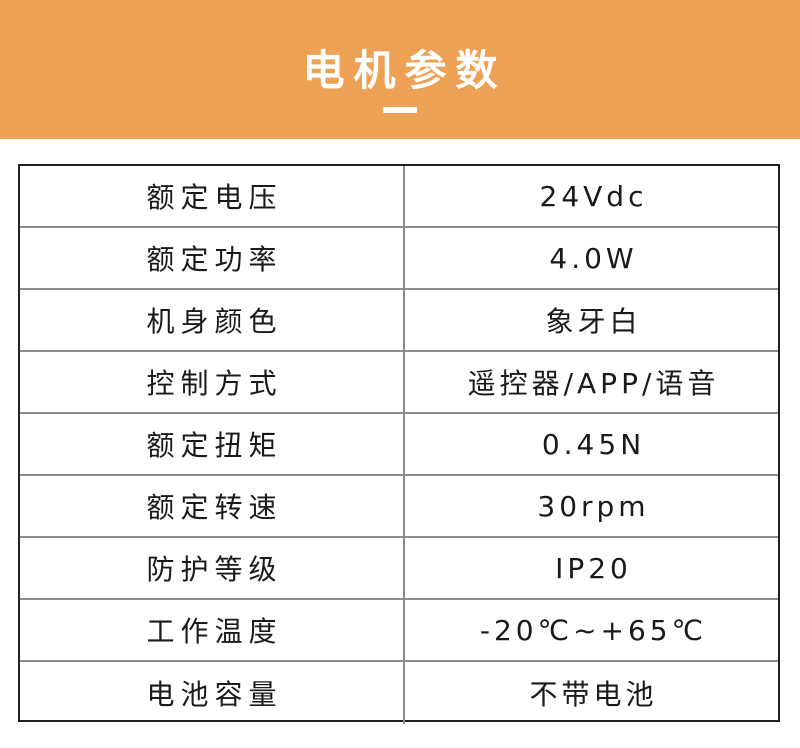 This screenshot has width=800, height=748. Describe the element at coordinates (593, 694) in the screenshot. I see `spec-value-cell: 不带电池` at that location.